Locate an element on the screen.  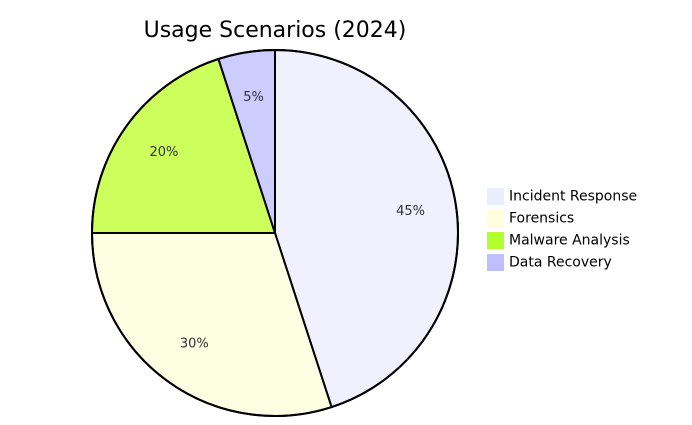
legend-label-incident-response: Incident Response is located at coordinates (573, 197).